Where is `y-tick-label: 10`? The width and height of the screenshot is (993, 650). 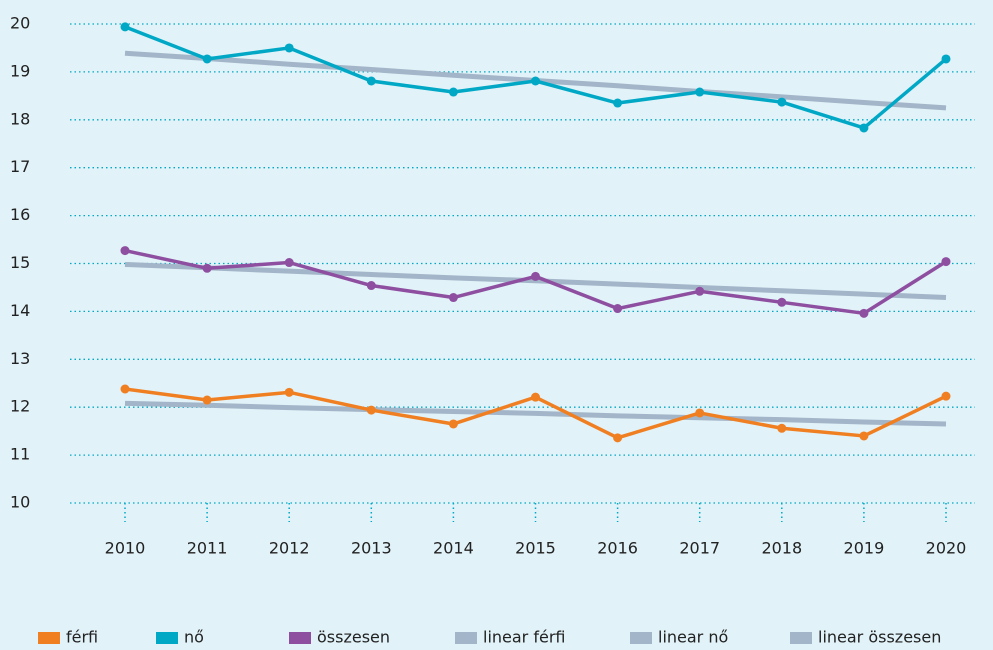 y-tick-label: 10 is located at coordinates (20, 502).